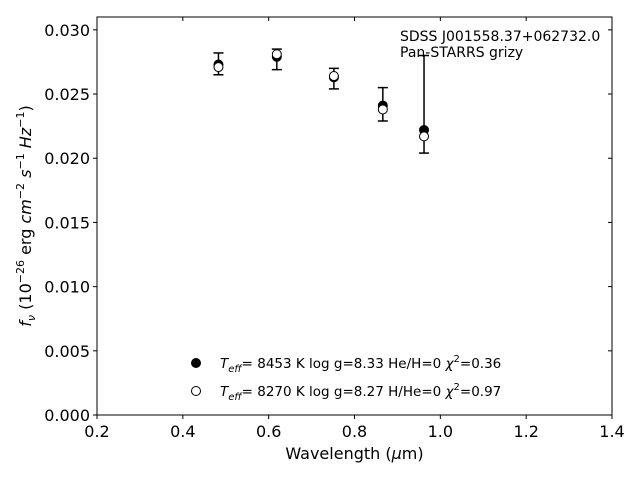 The image size is (640, 480). I want to click on annotation-object-name: SDSS J001558.37+062732.0, so click(500, 37).